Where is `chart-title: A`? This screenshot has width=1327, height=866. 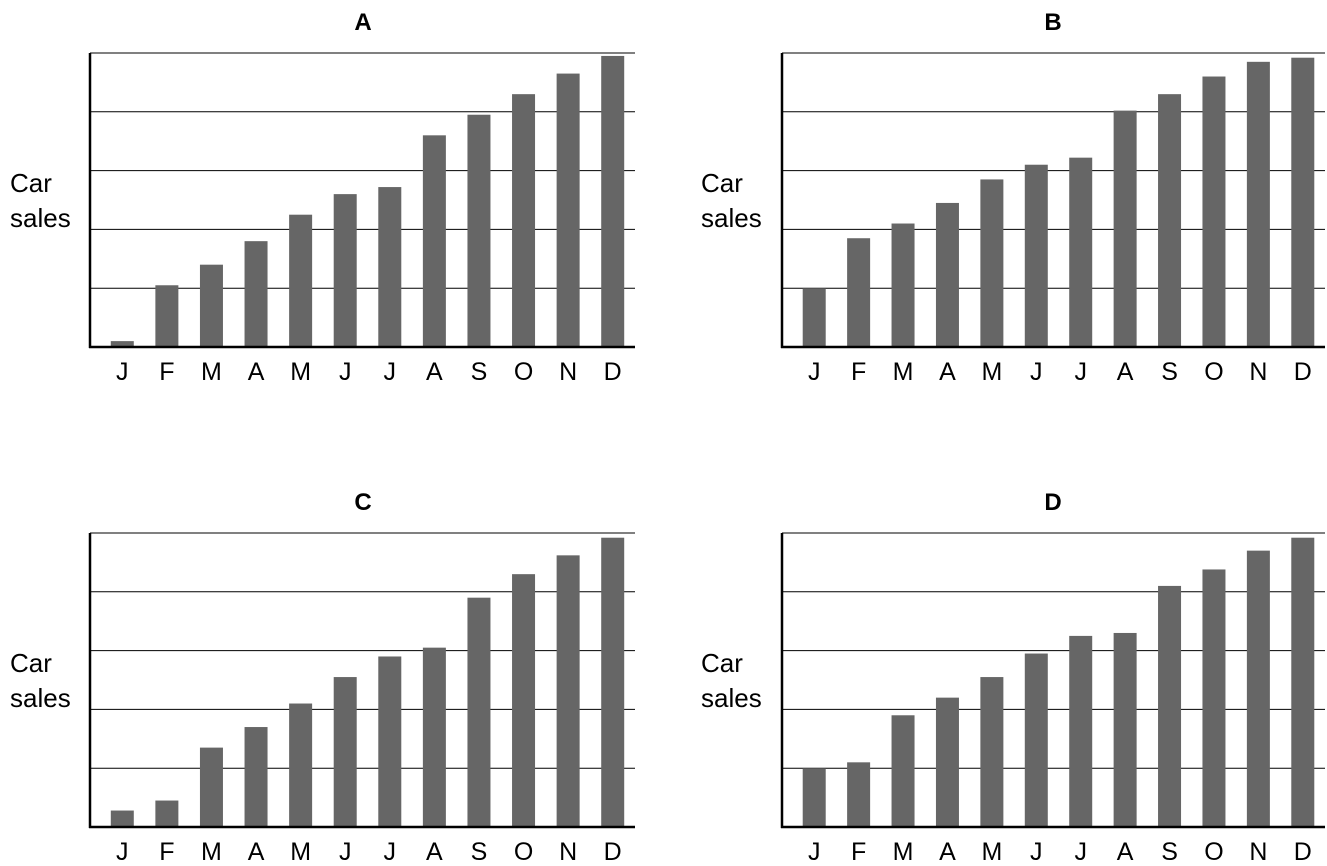
chart-title: A is located at coordinates (362, 22).